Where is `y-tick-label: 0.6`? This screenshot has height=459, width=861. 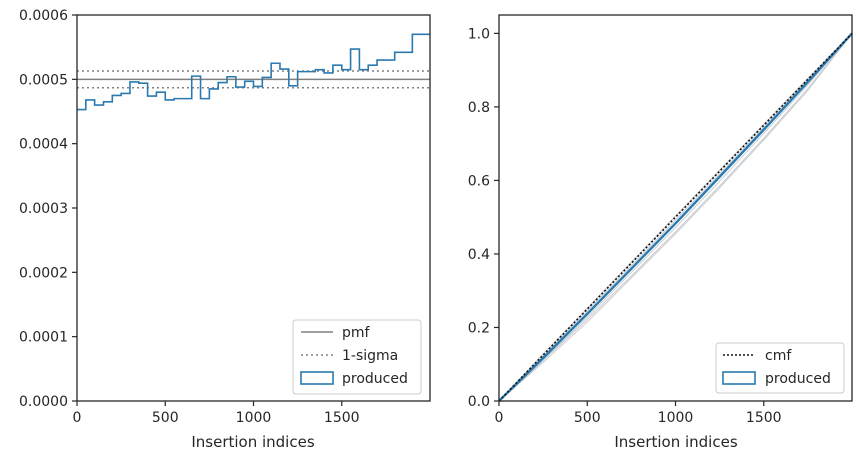 y-tick-label: 0.6 is located at coordinates (479, 181).